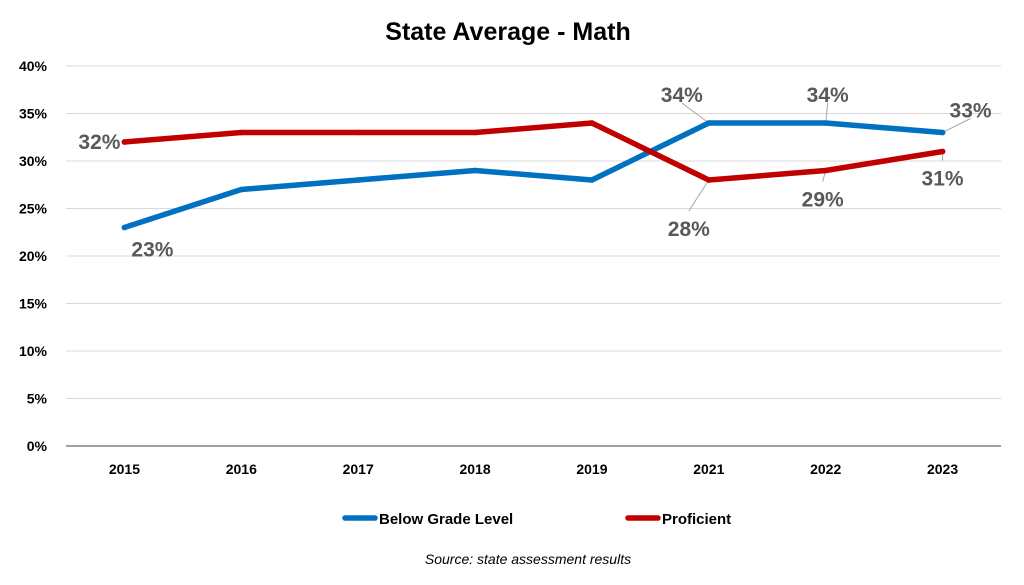 The image size is (1024, 585). Describe the element at coordinates (533, 469) in the screenshot. I see `x-axis-ticks: 2015 2016 2017 2018 2019 2021 2022 2023` at that location.